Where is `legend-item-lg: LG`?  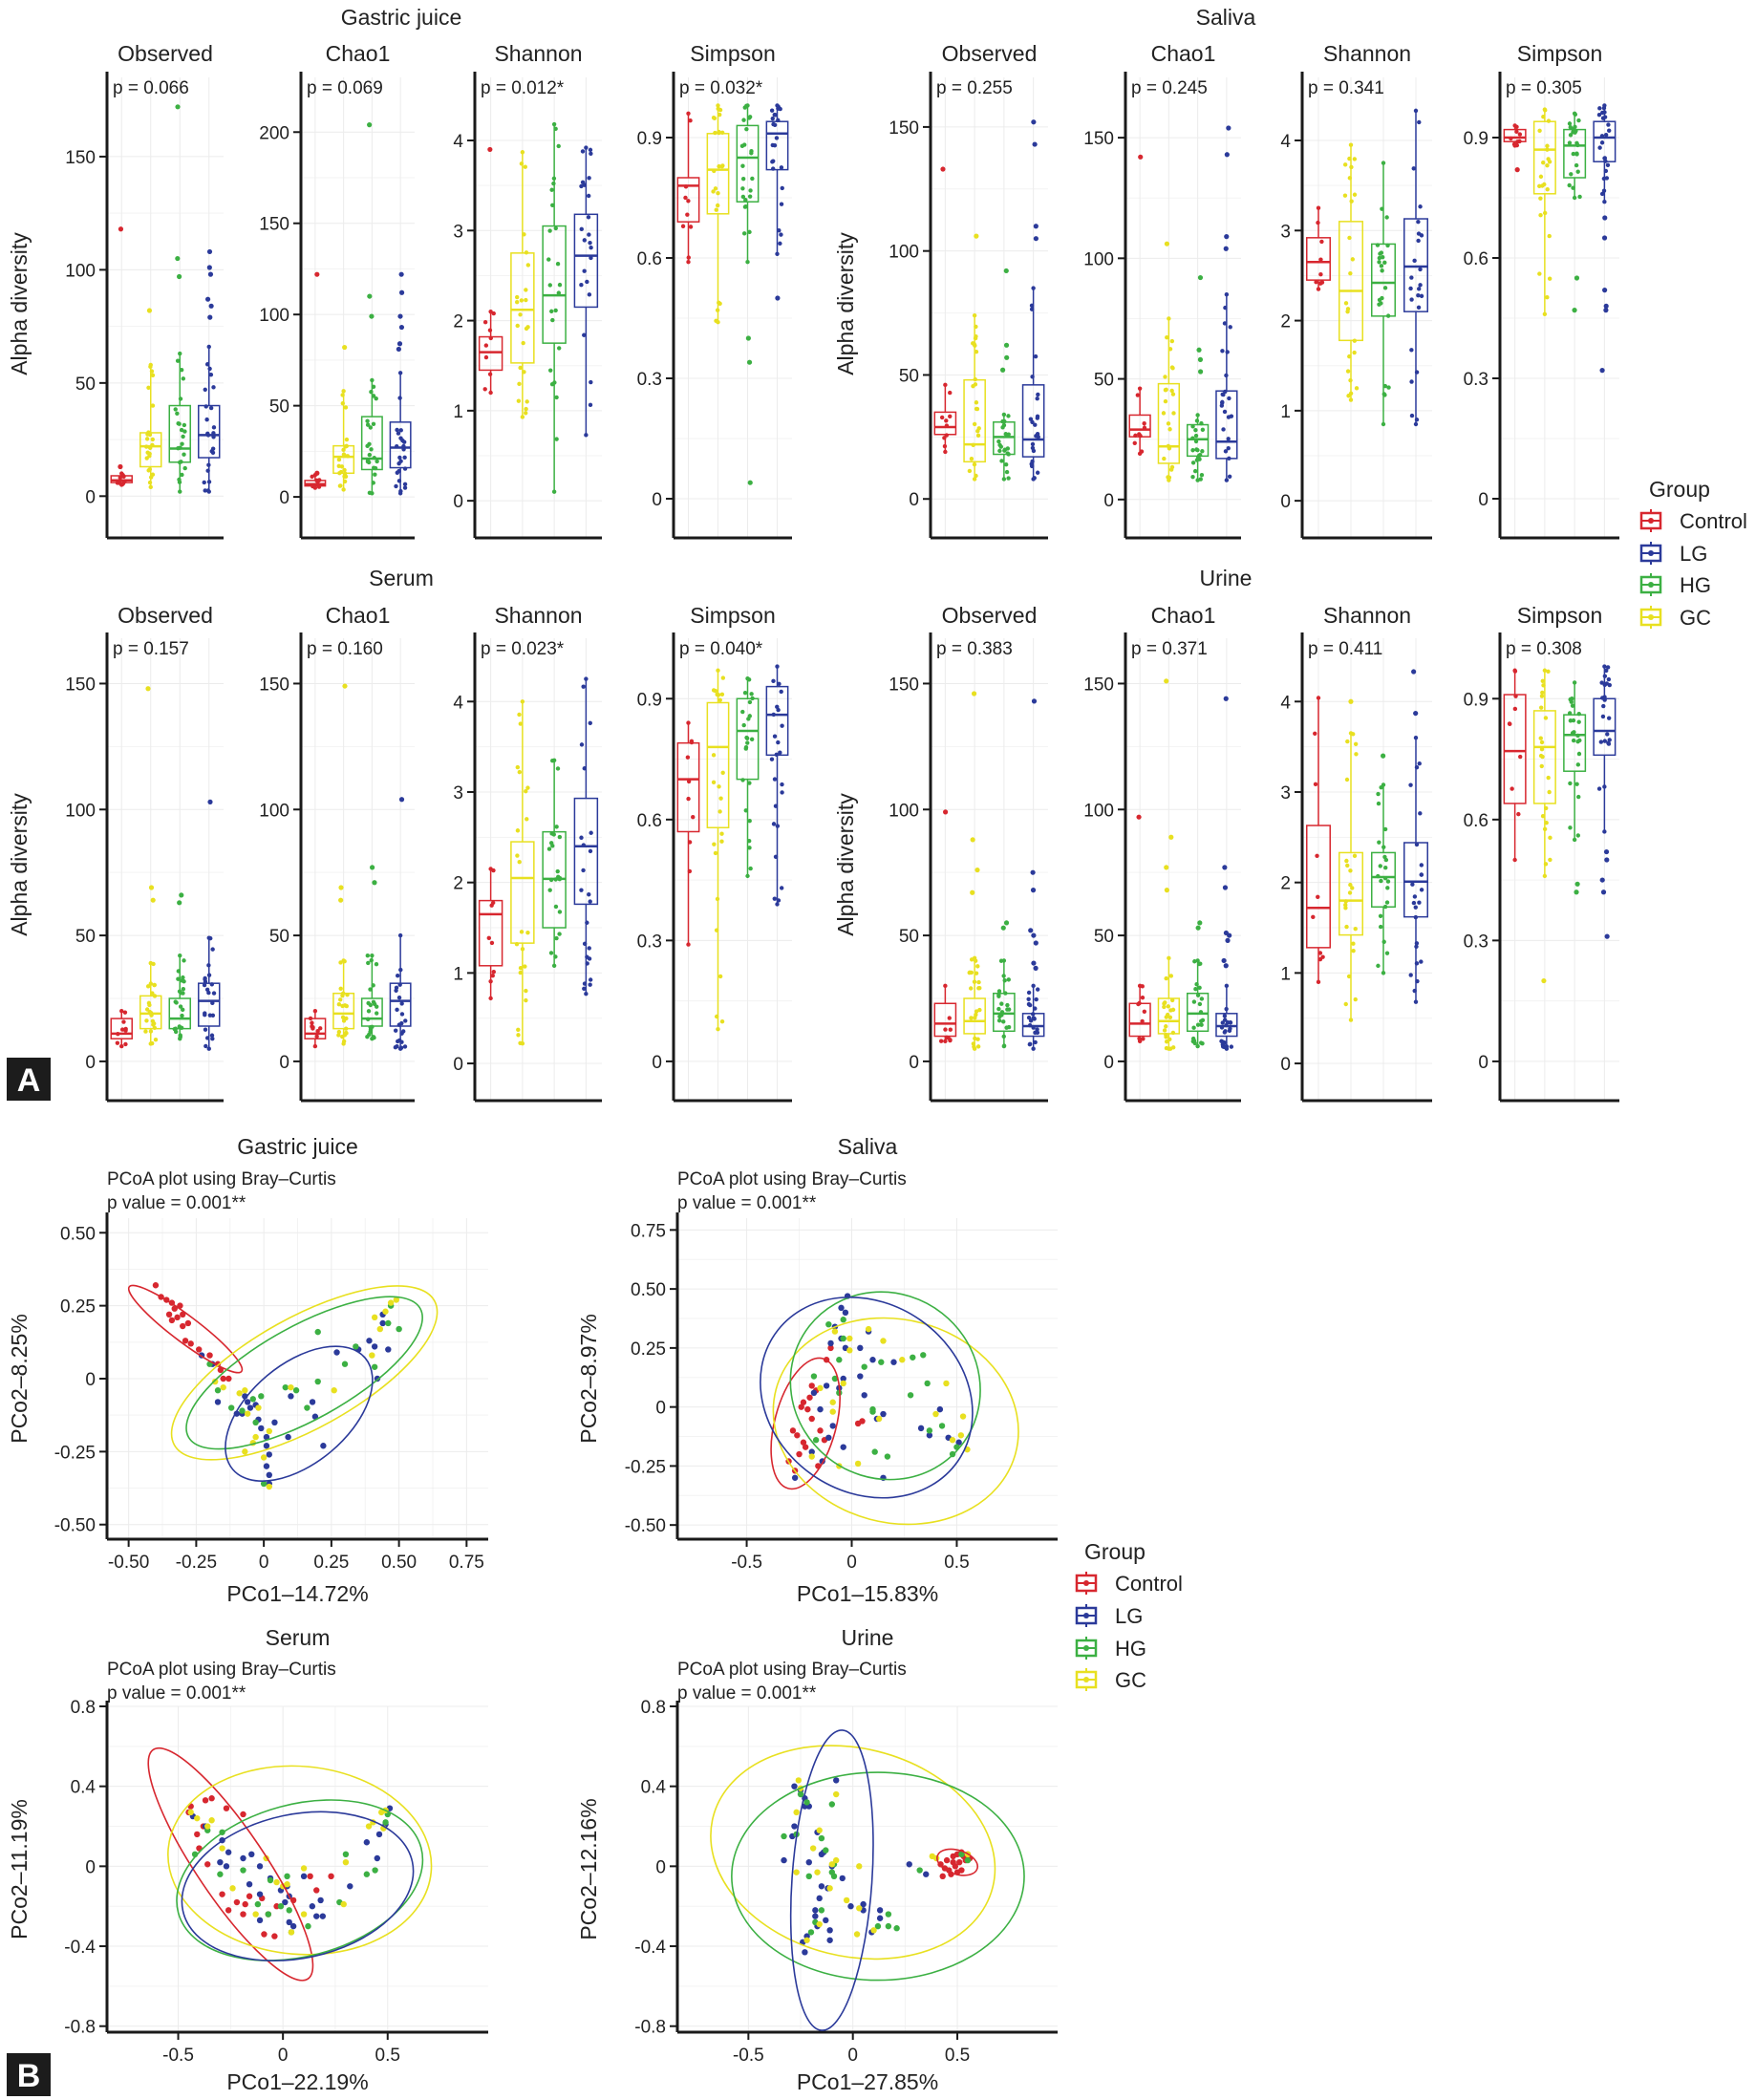
legend-item-lg: LG is located at coordinates (1109, 1616).